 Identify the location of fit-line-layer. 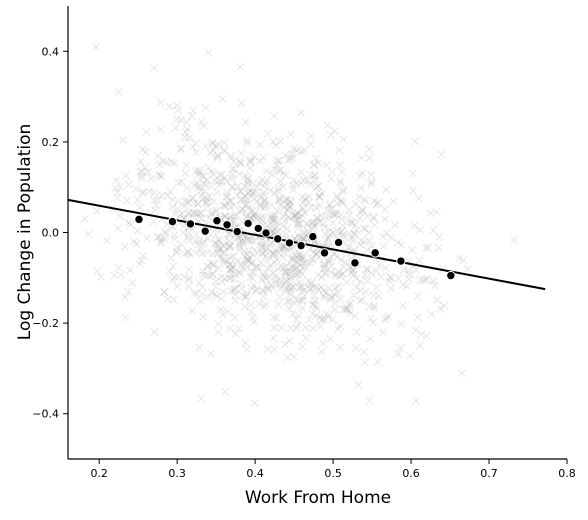
(306, 244).